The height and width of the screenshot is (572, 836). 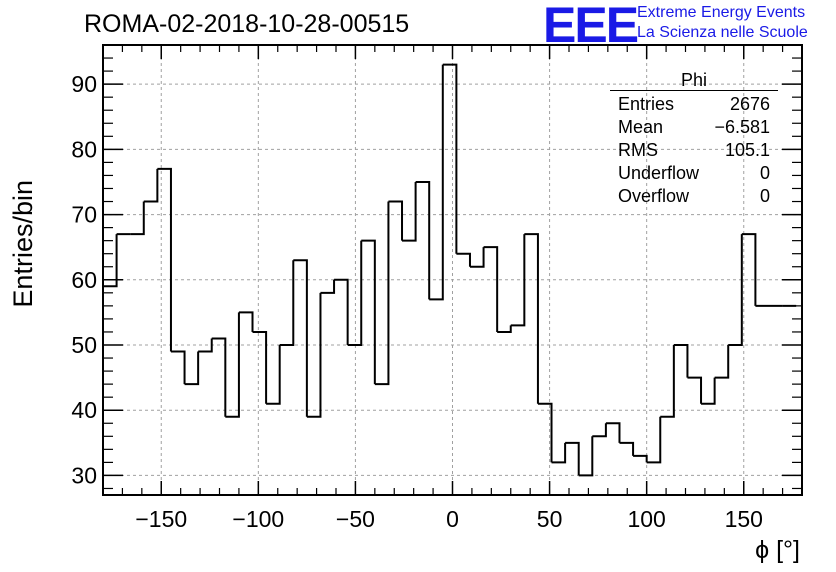 I want to click on stats-title: Phi, so click(x=694, y=80).